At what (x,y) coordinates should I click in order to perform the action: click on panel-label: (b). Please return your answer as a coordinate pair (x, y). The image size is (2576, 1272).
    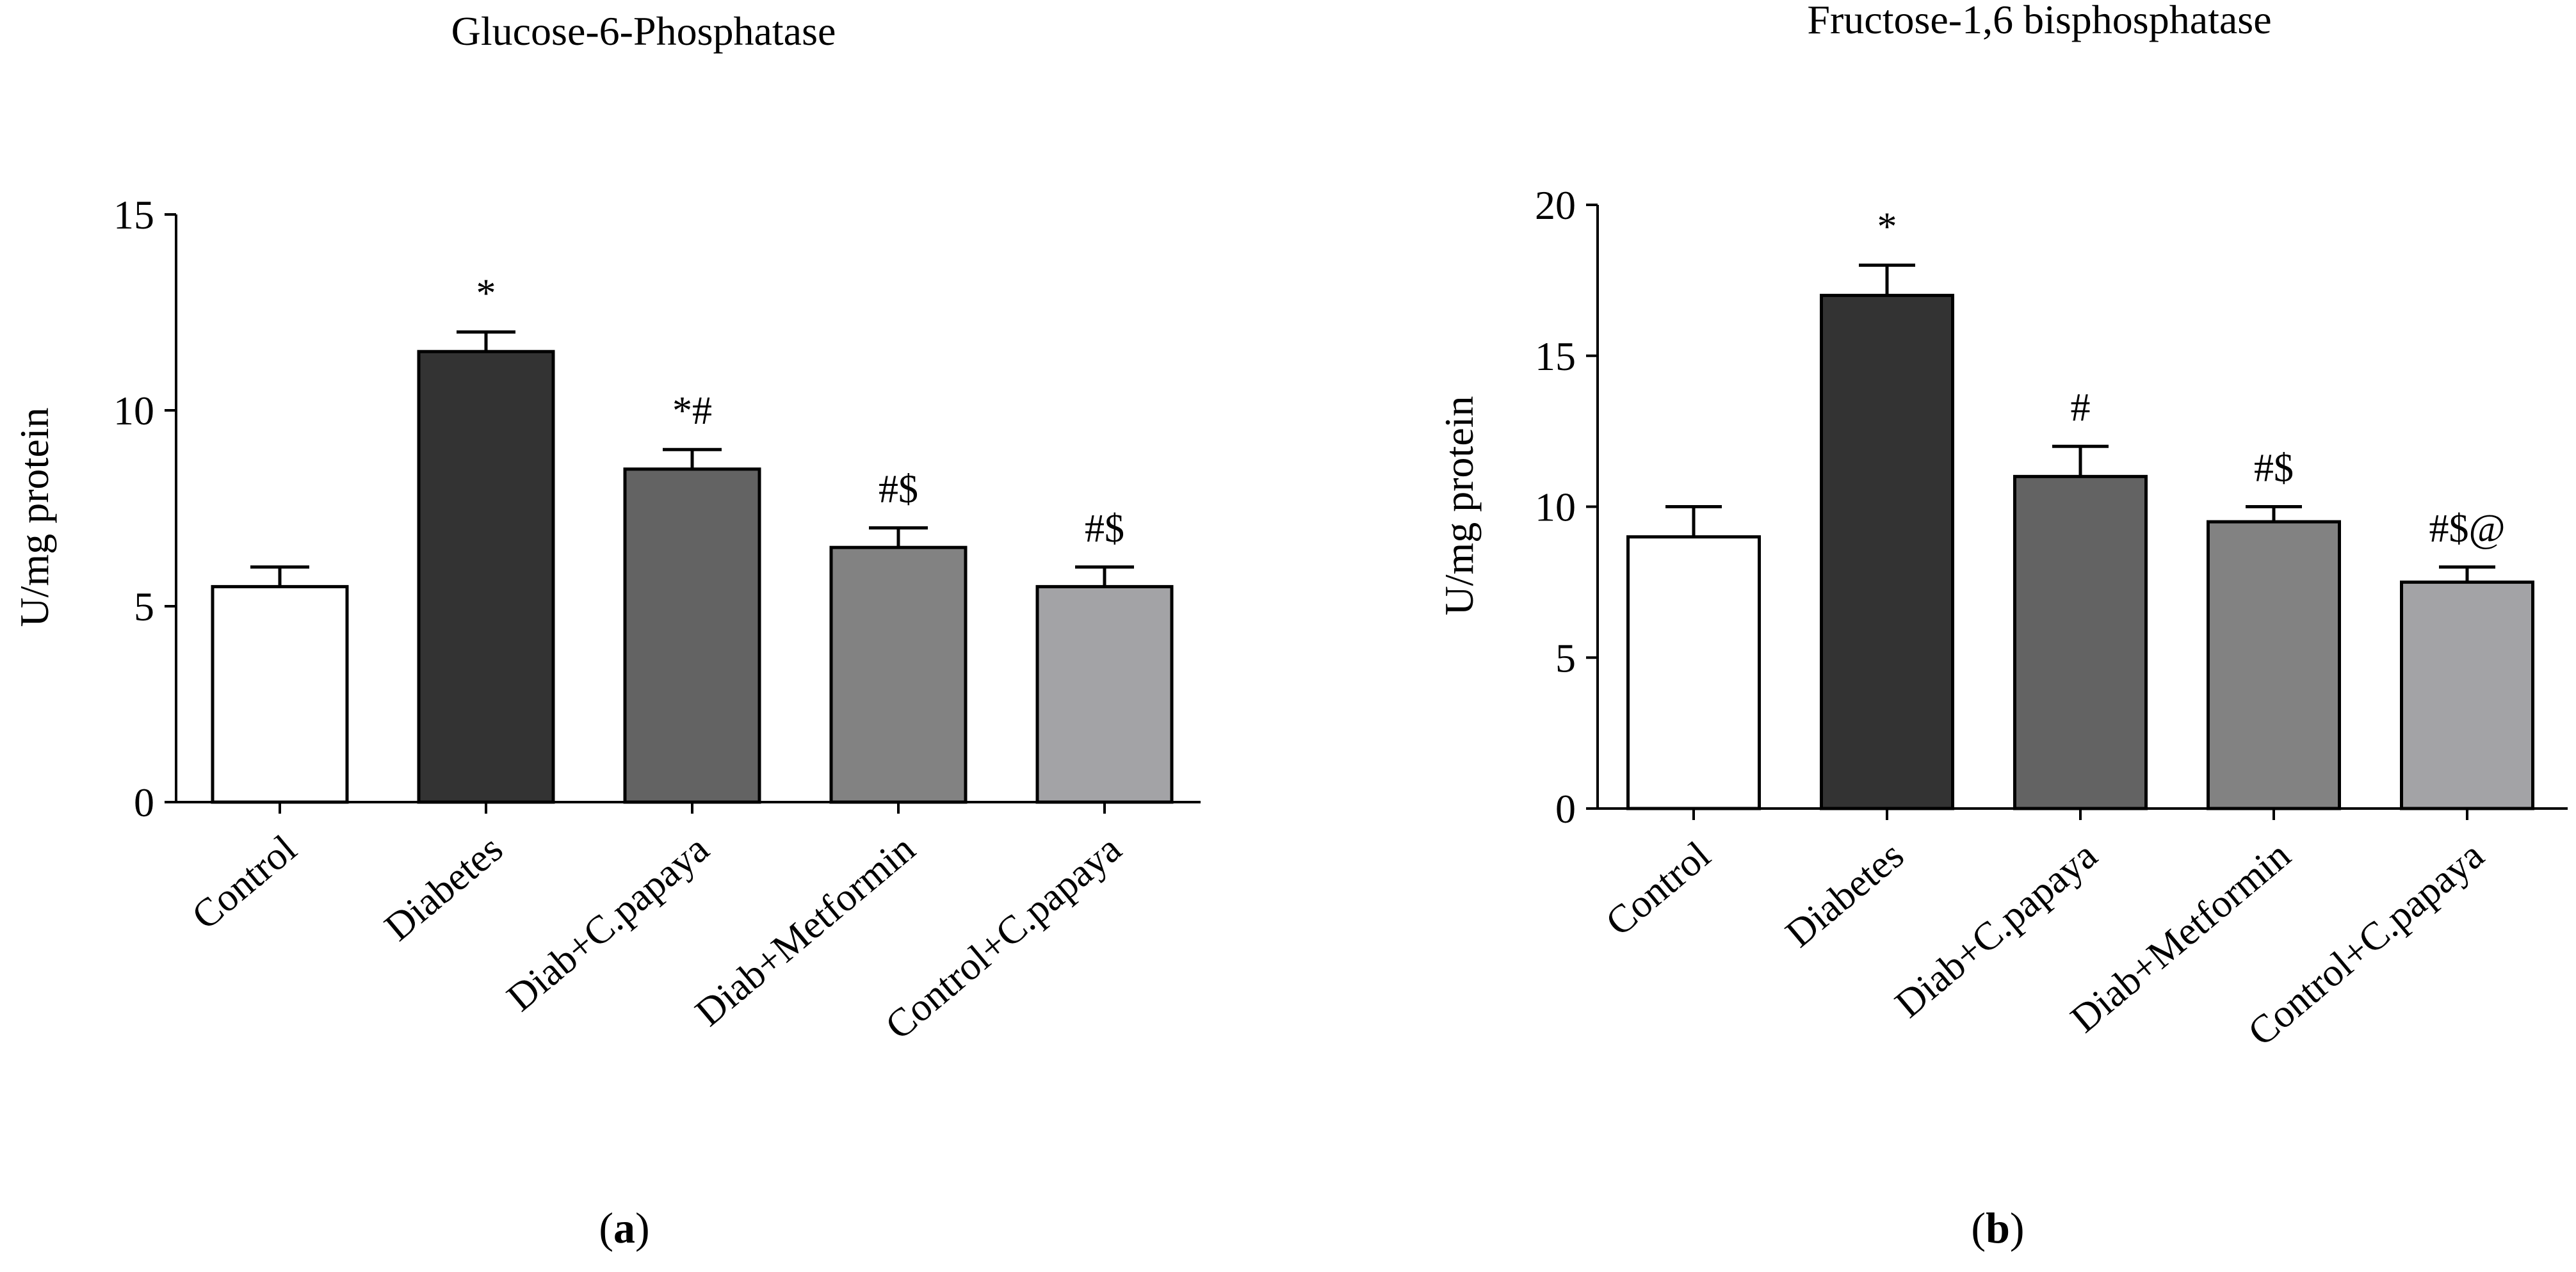
    Looking at the image, I should click on (1997, 1228).